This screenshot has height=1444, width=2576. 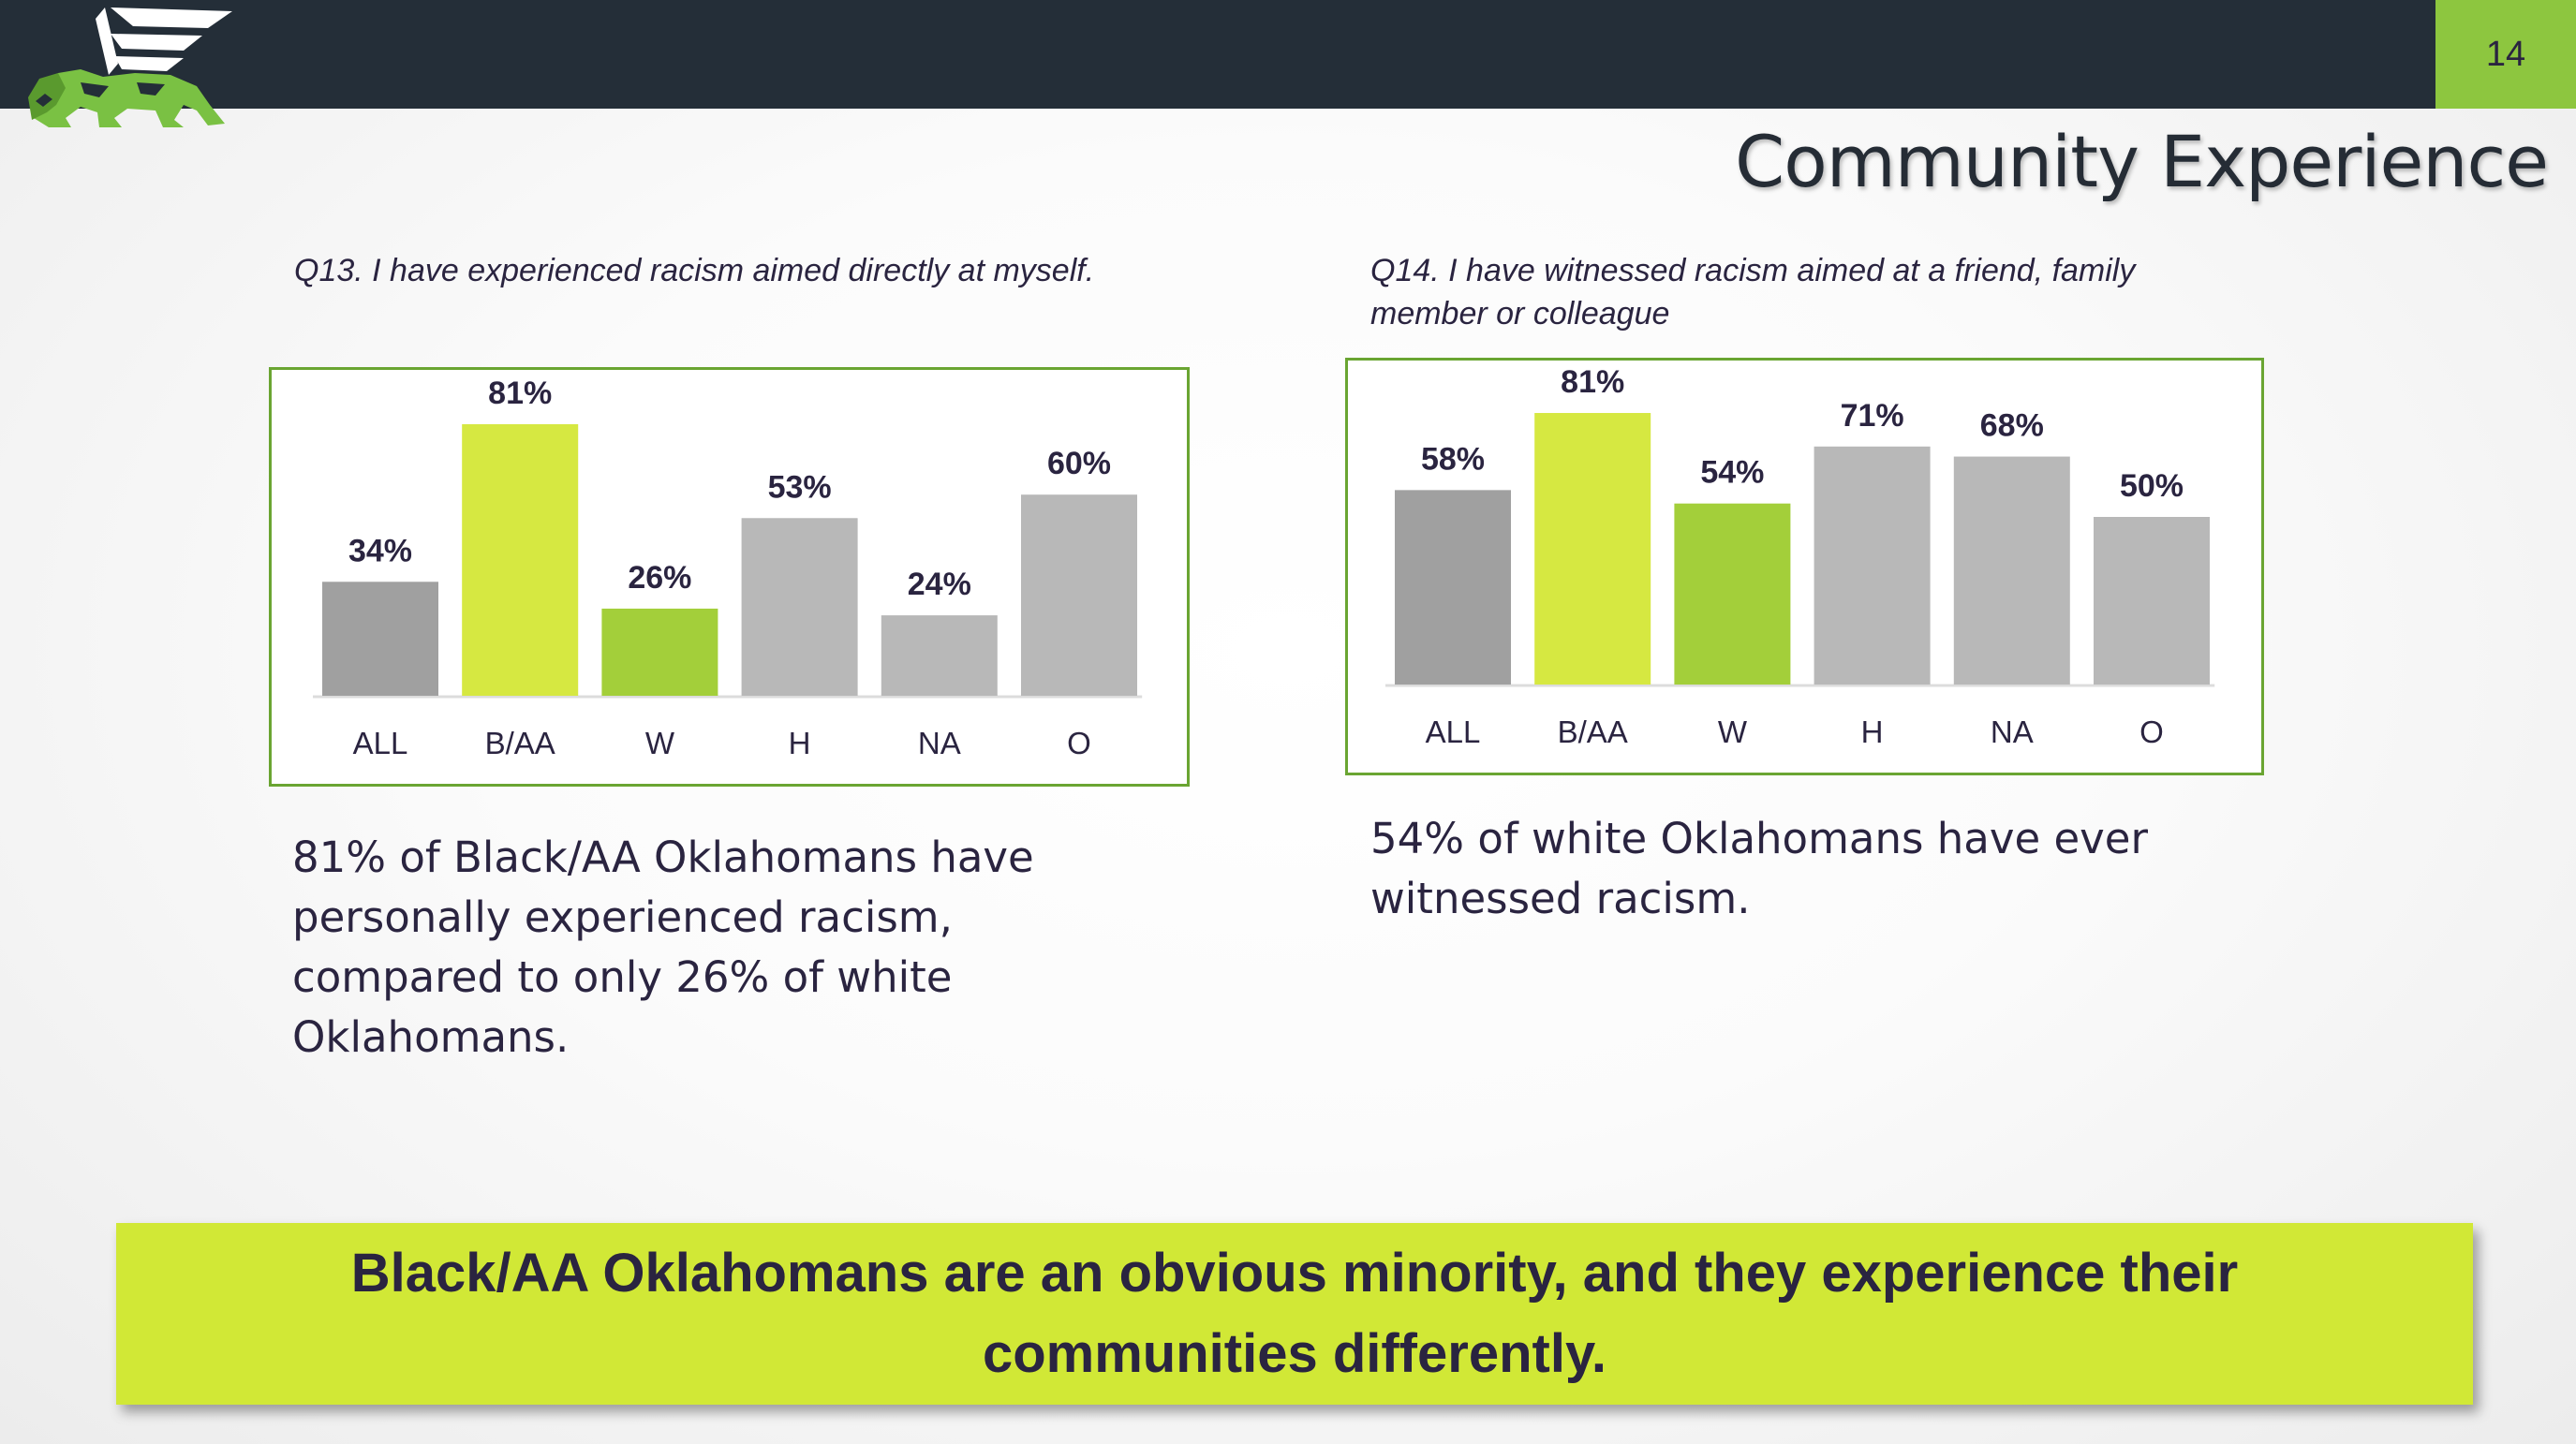 I want to click on q13-tick-label: H, so click(x=800, y=743).